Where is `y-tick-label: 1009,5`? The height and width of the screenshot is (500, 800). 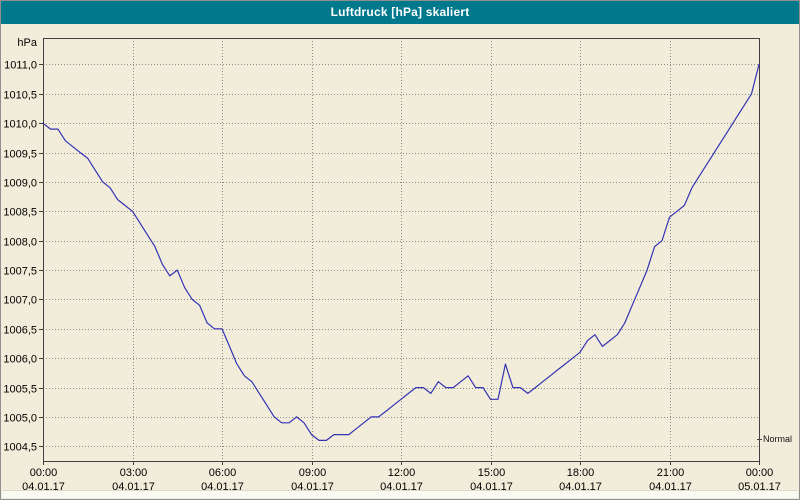
y-tick-label: 1009,5 is located at coordinates (20, 155).